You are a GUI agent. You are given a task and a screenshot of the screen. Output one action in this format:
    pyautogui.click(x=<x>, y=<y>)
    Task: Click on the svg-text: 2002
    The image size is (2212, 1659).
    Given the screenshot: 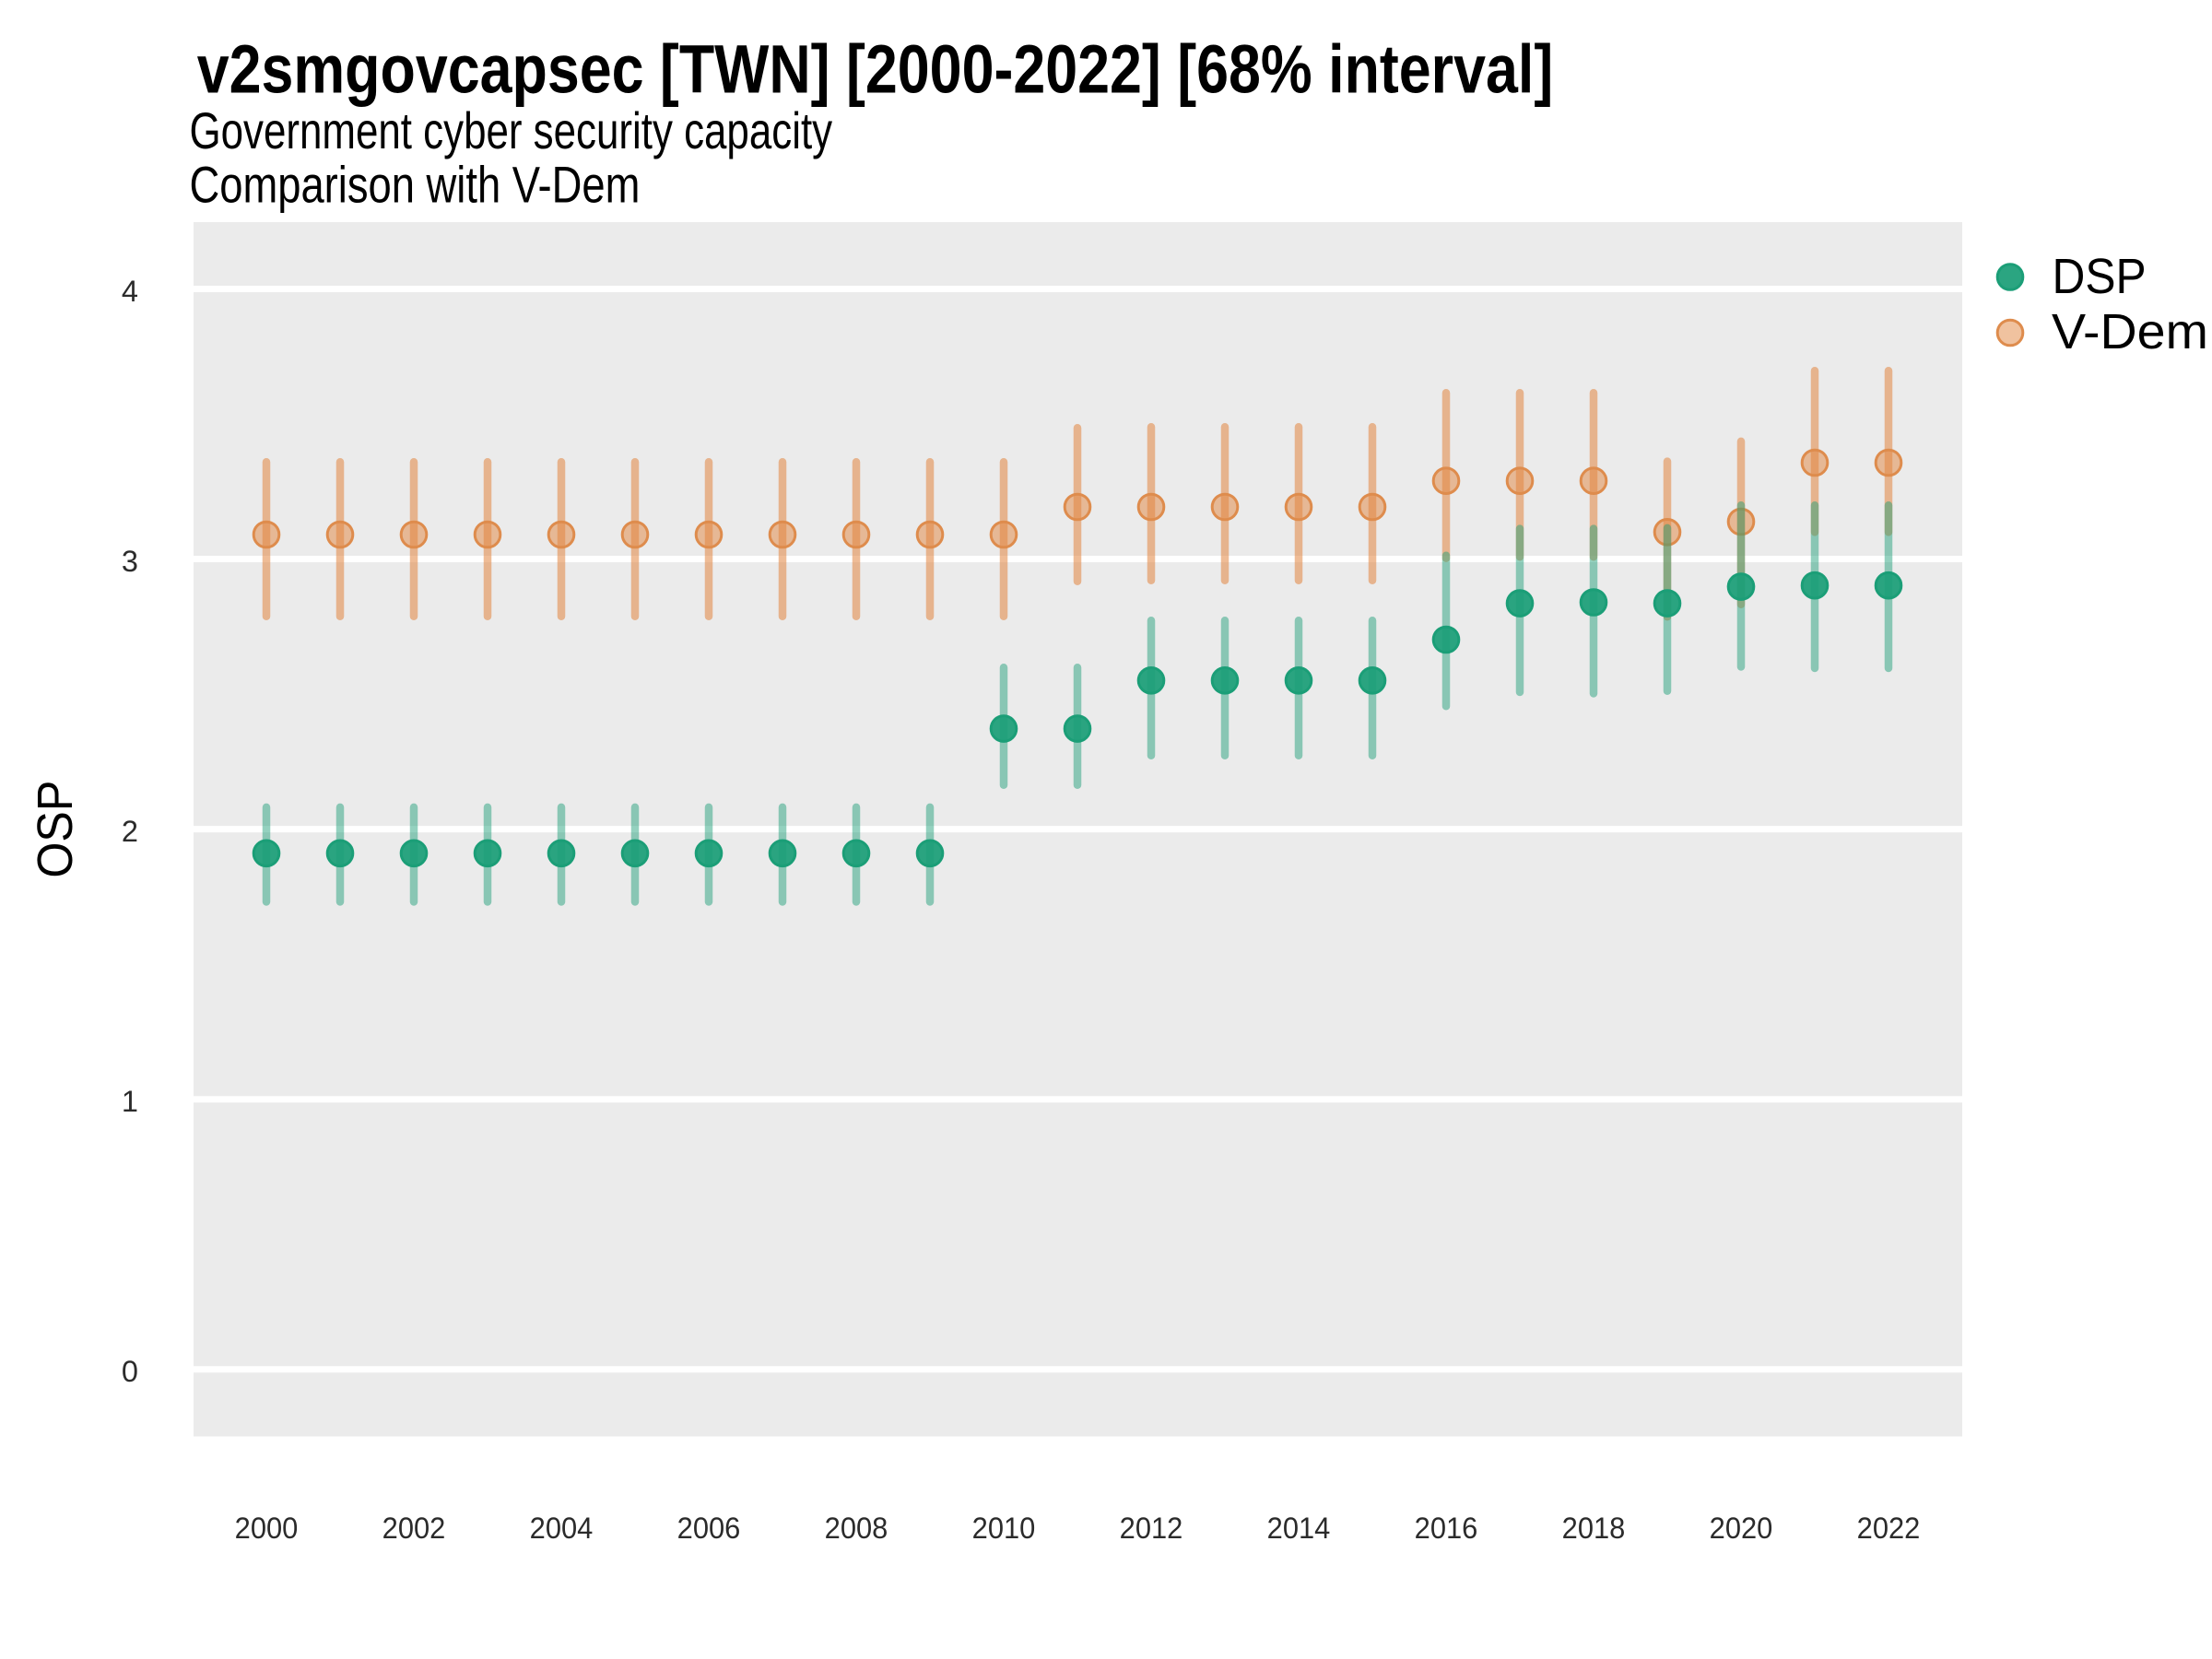 What is the action you would take?
    pyautogui.click(x=414, y=1528)
    